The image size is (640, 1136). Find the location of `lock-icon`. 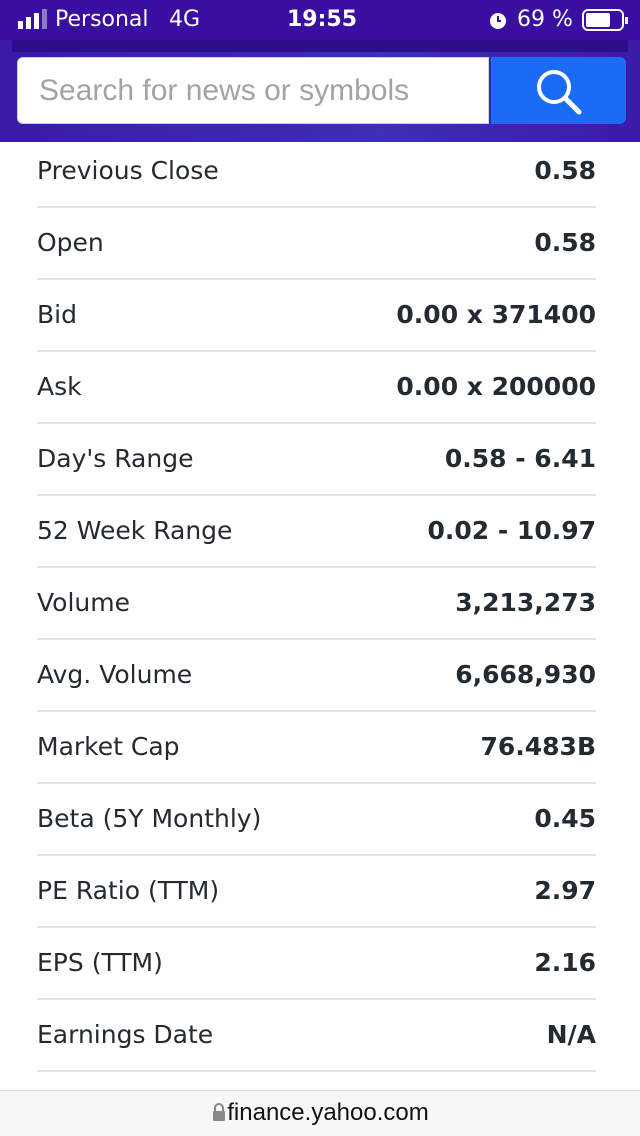

lock-icon is located at coordinates (219, 1112).